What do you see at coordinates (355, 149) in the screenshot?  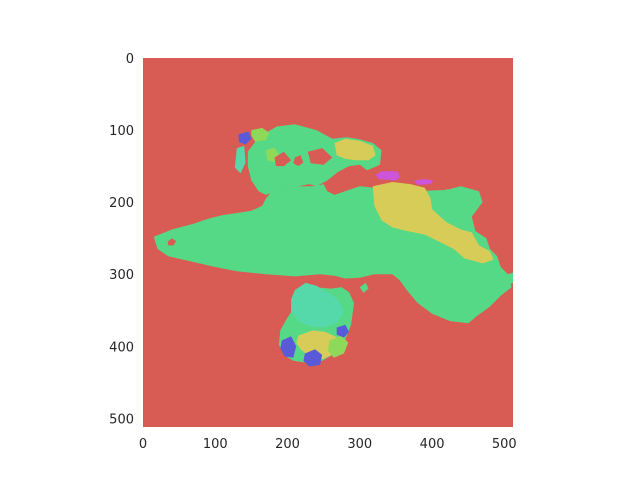 I see `region-yellow-patch-north` at bounding box center [355, 149].